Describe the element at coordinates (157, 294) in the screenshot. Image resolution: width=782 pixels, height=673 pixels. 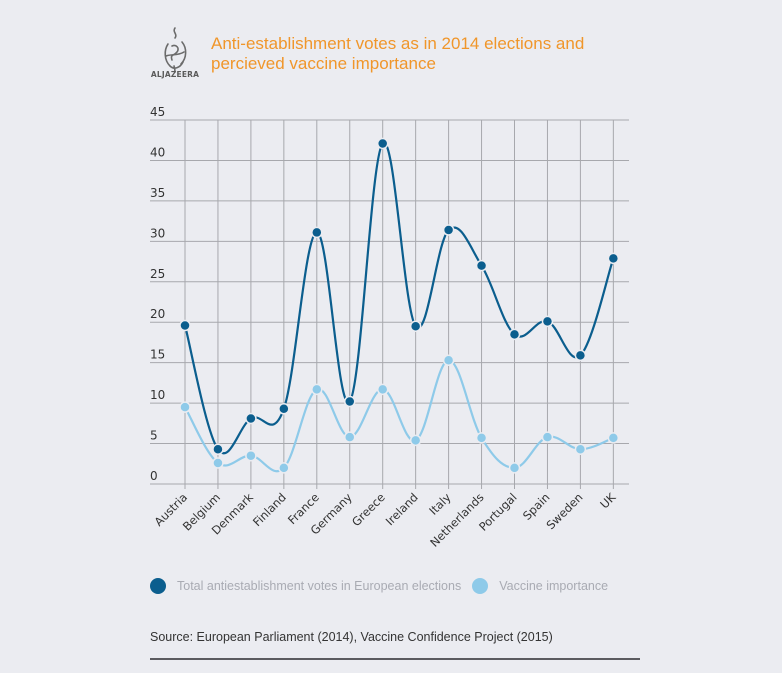
I see `y-axis-ticks: 0 5 10 15 20 25 30 35 40 45` at that location.